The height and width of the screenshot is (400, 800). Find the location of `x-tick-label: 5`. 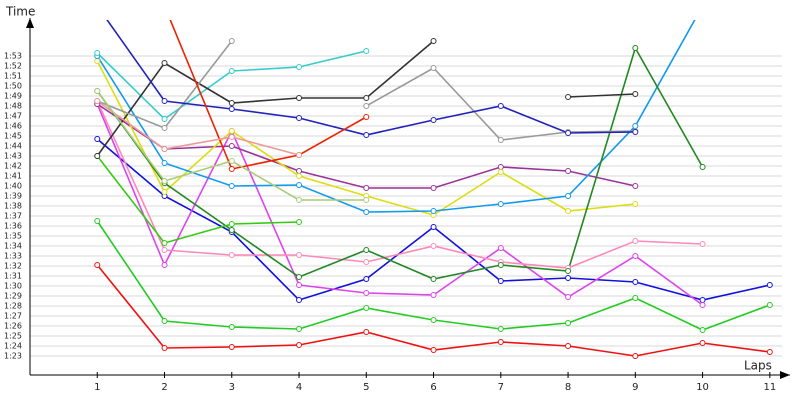

x-tick-label: 5 is located at coordinates (366, 387).